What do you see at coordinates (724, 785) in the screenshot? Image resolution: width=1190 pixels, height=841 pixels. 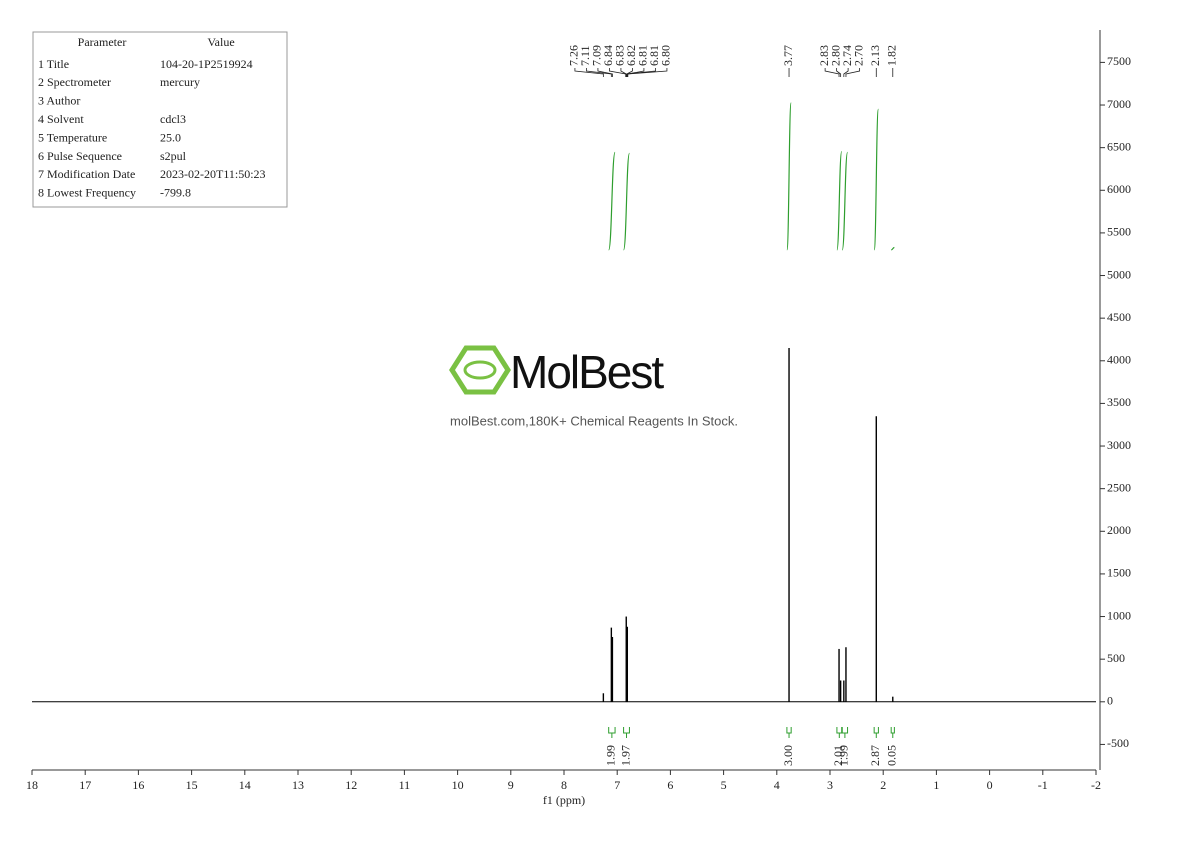 I see `x-tick-label: 5` at bounding box center [724, 785].